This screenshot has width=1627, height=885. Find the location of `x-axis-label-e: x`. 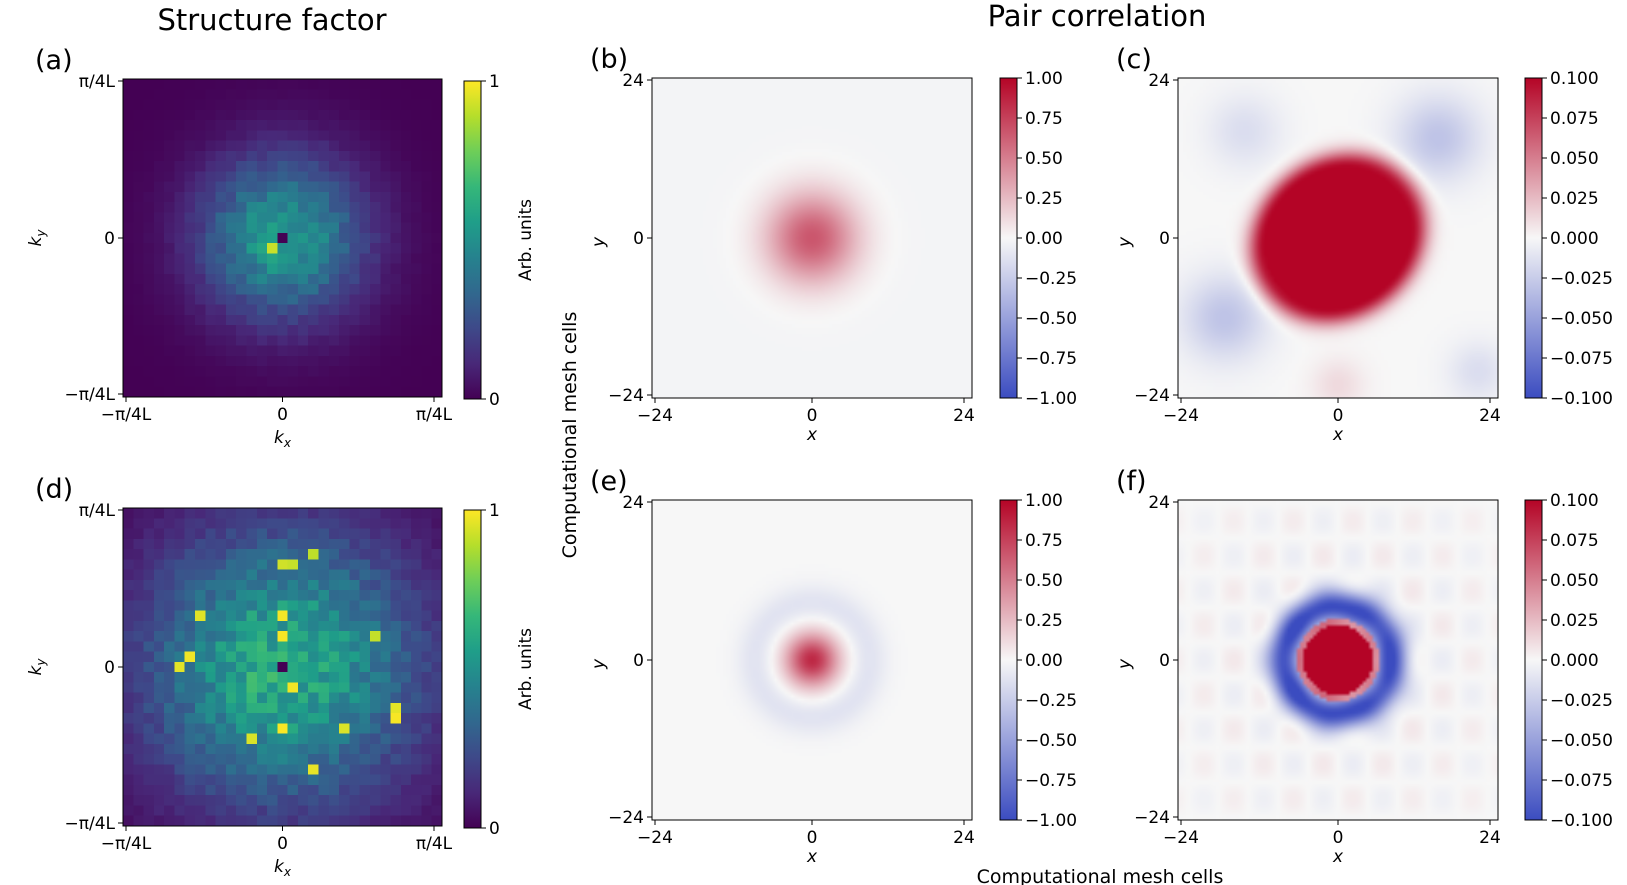

x-axis-label-e: x is located at coordinates (812, 857).